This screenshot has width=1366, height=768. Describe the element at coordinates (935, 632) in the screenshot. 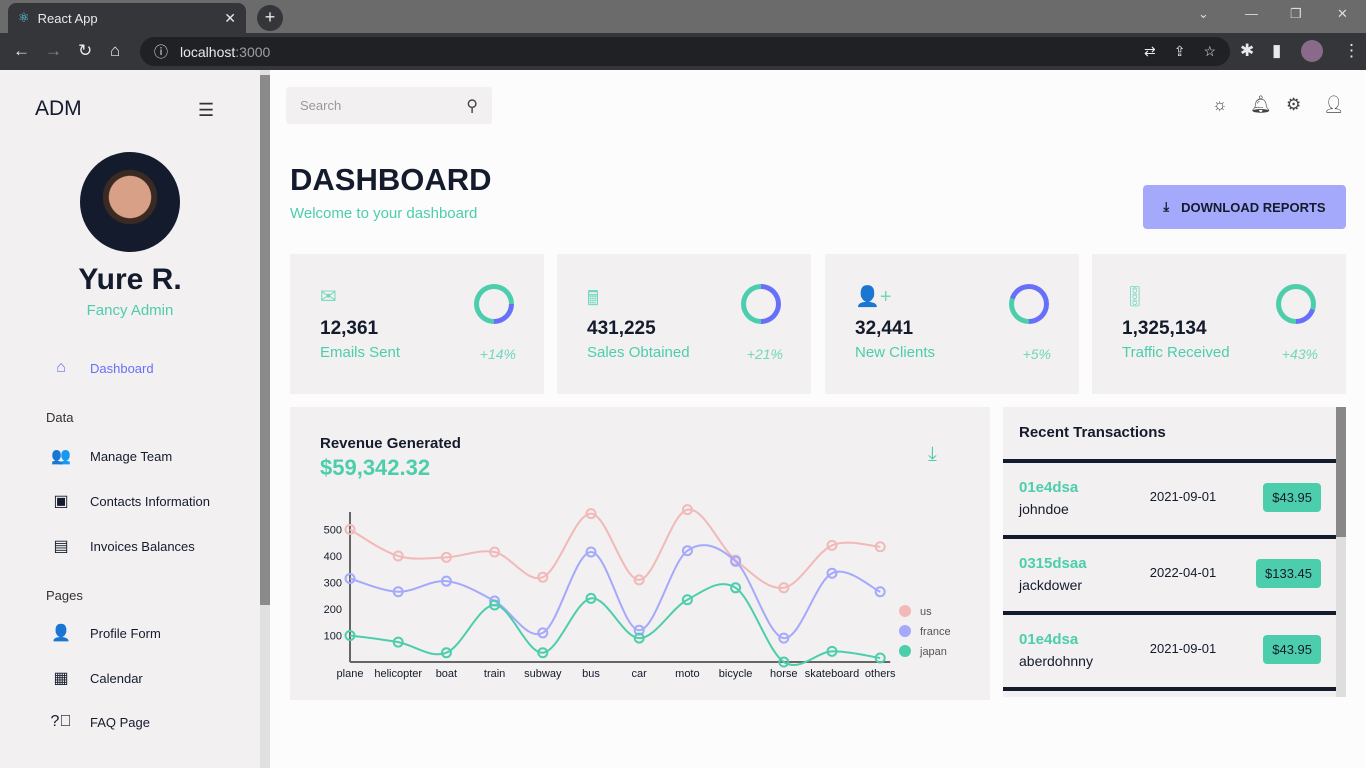

I see `legend-label-france: france` at that location.